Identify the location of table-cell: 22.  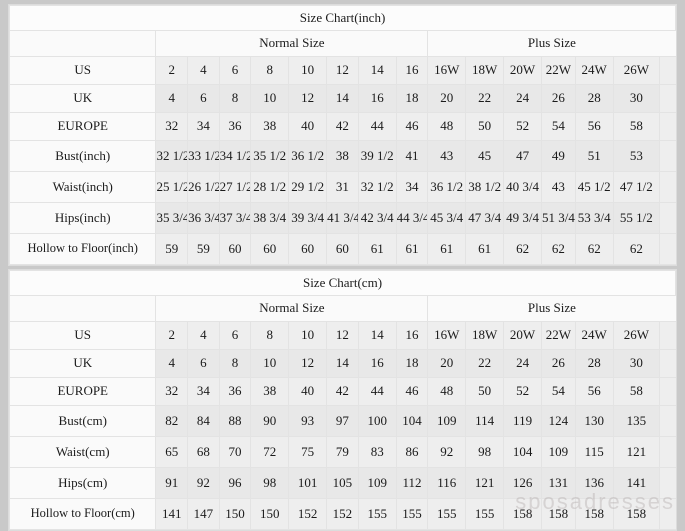
(485, 363).